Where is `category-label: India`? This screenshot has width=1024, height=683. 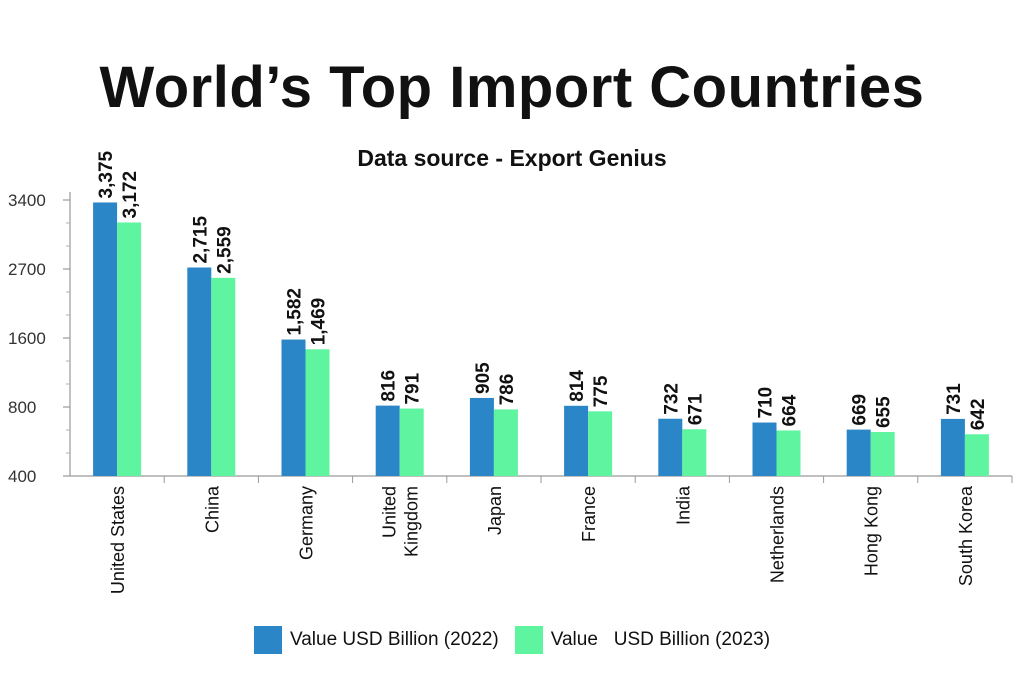
category-label: India is located at coordinates (683, 505).